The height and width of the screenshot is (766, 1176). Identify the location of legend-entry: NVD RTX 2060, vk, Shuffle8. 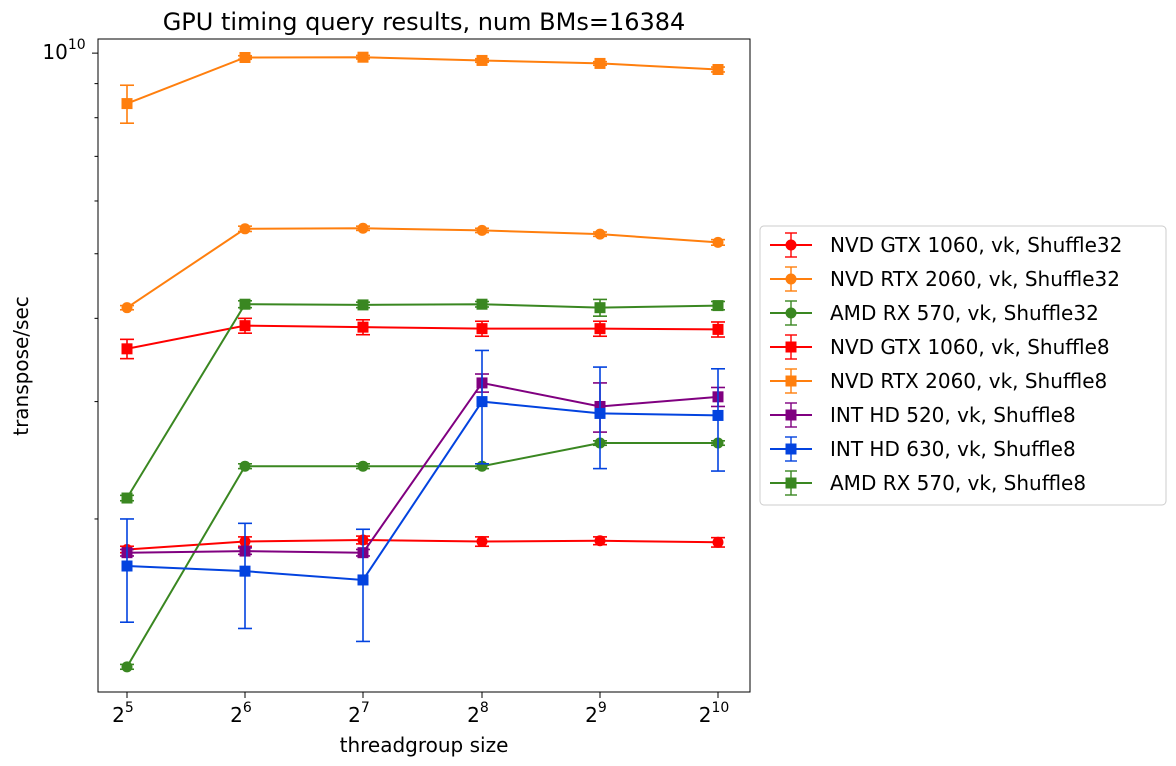
(938, 381).